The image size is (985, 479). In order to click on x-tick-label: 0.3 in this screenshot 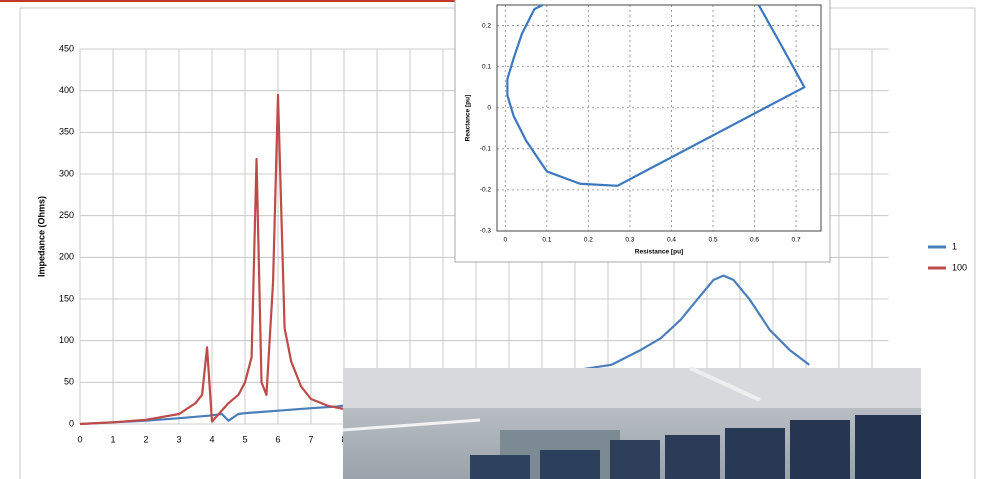, I will do `click(629, 240)`.